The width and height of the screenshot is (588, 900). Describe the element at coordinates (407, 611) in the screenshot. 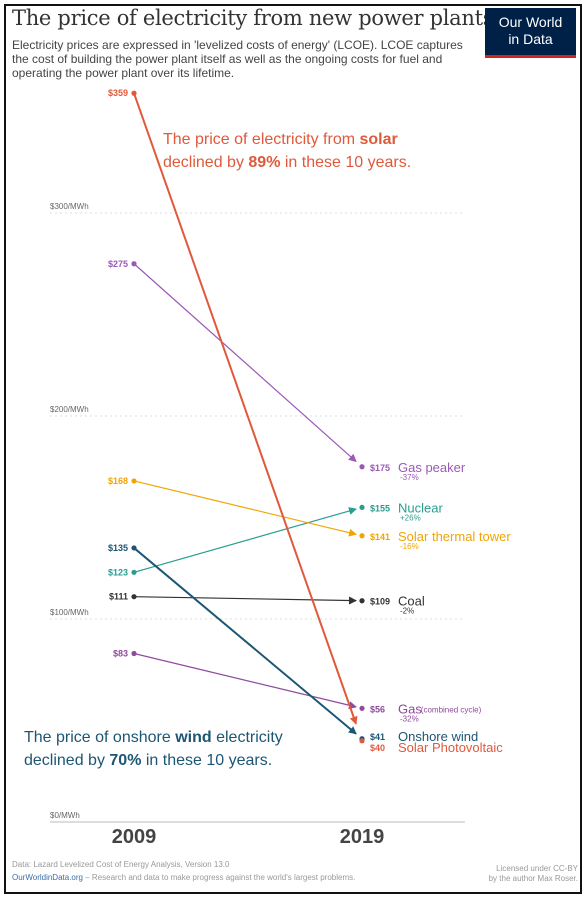

I see `change-label: -2%` at that location.